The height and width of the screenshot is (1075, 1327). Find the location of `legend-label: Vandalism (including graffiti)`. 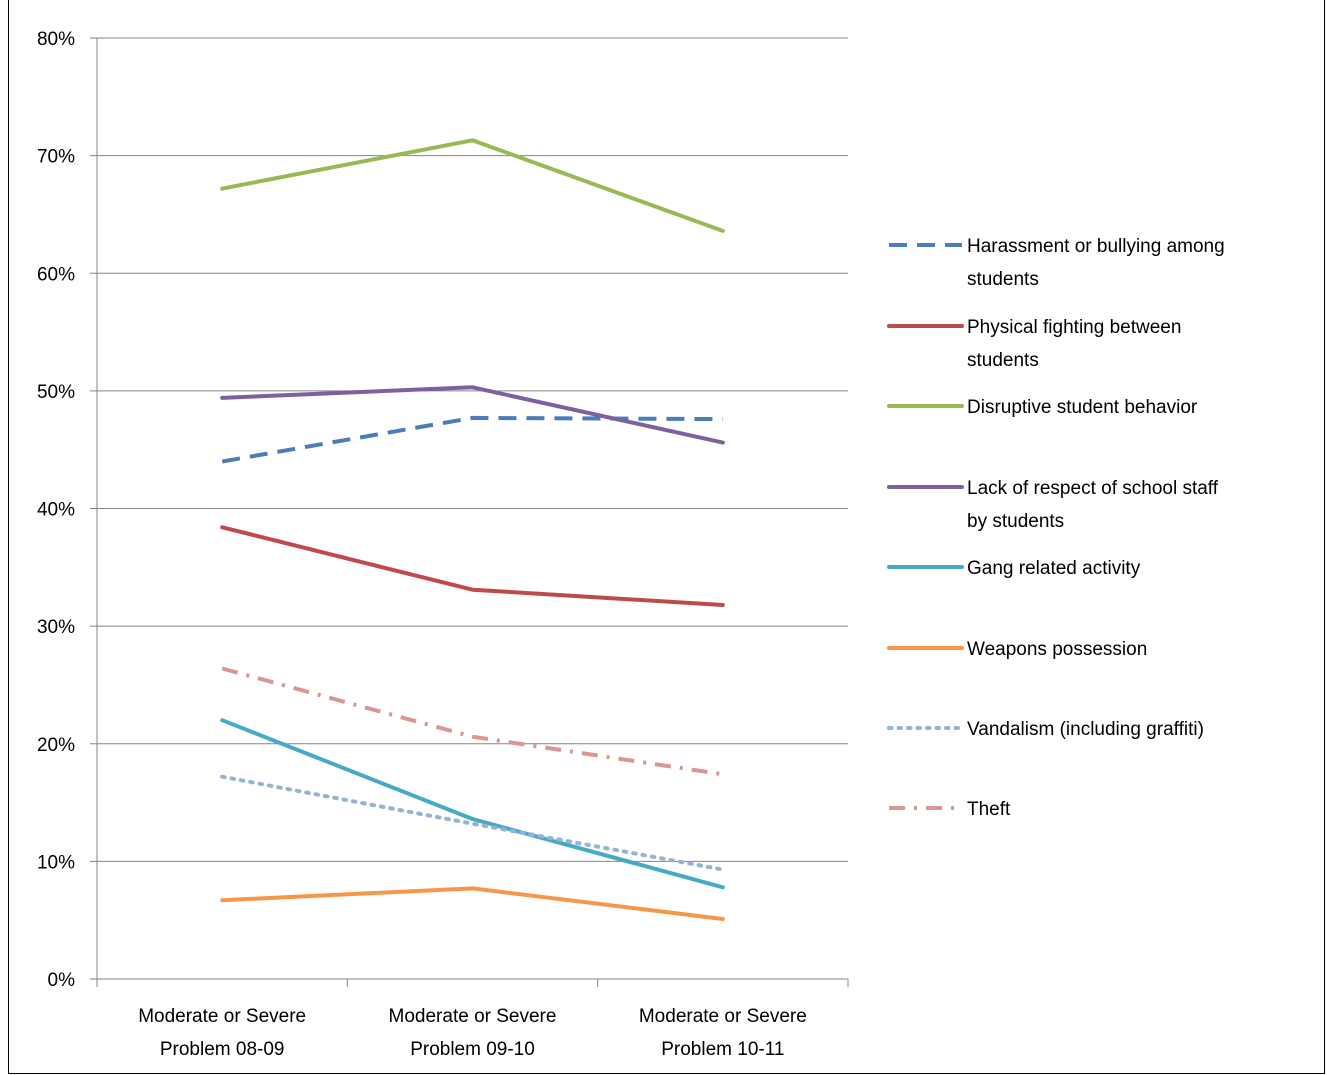

legend-label: Vandalism (including graffiti) is located at coordinates (1085, 729).